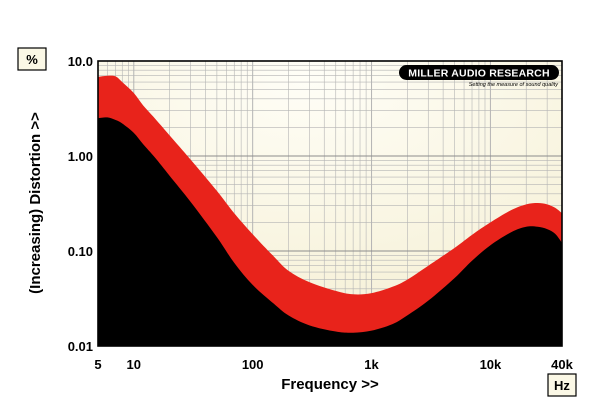 This screenshot has width=600, height=414. I want to click on x-unit-label: Hz, so click(562, 385).